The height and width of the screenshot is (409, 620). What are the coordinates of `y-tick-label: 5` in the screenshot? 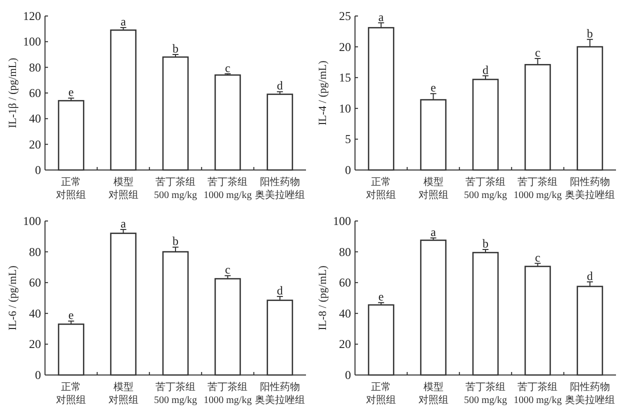 It's located at (348, 139).